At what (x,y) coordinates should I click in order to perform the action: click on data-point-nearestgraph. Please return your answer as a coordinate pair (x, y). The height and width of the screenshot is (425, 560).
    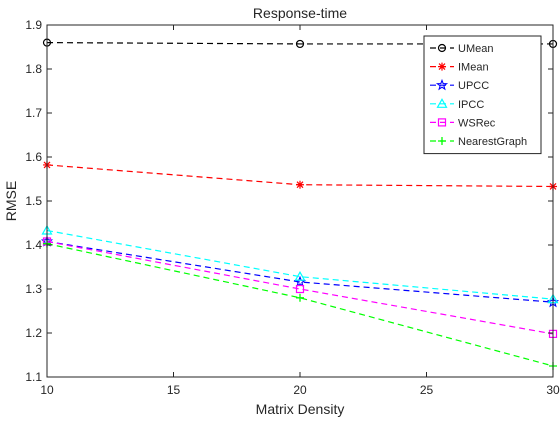
    Looking at the image, I should click on (300, 297).